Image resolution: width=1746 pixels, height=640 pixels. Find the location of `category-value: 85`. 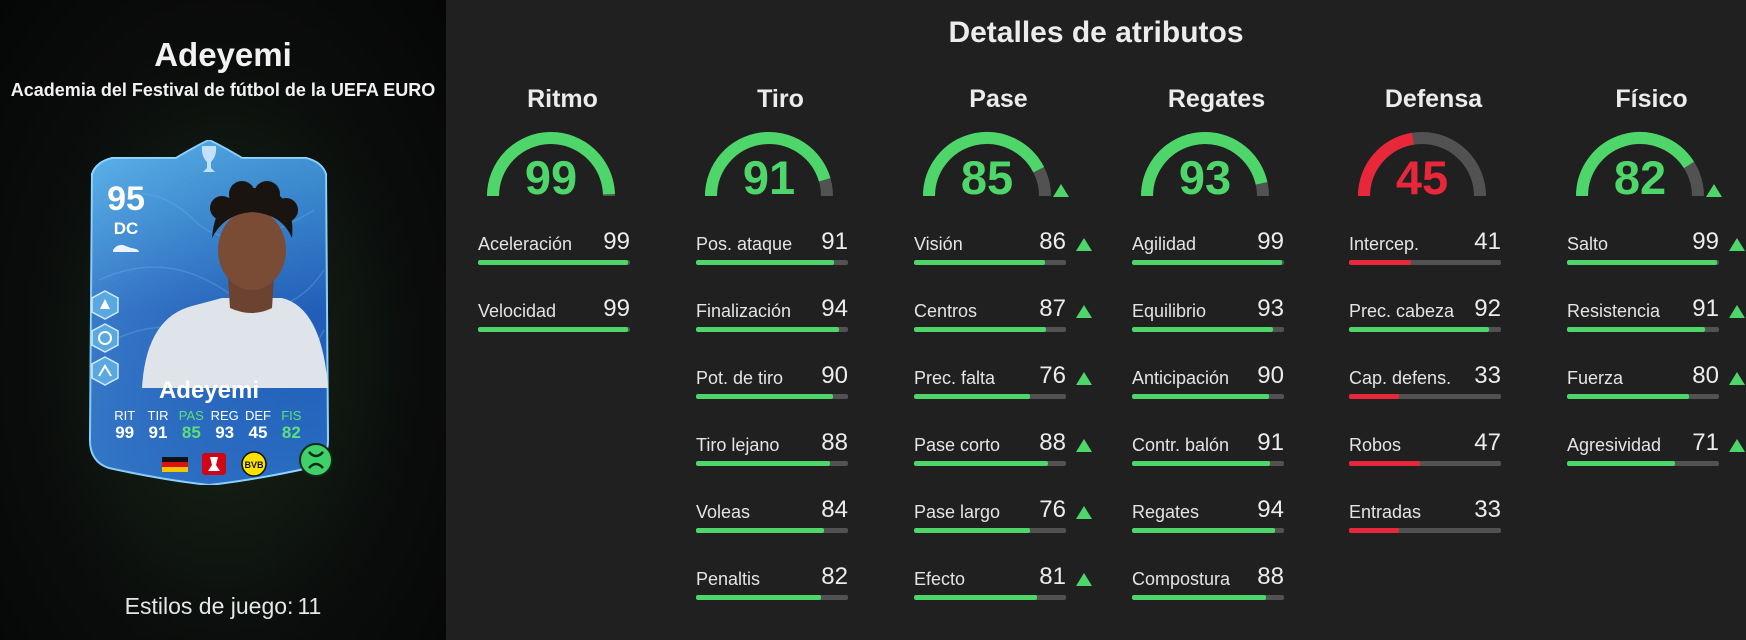

category-value: 85 is located at coordinates (987, 177).